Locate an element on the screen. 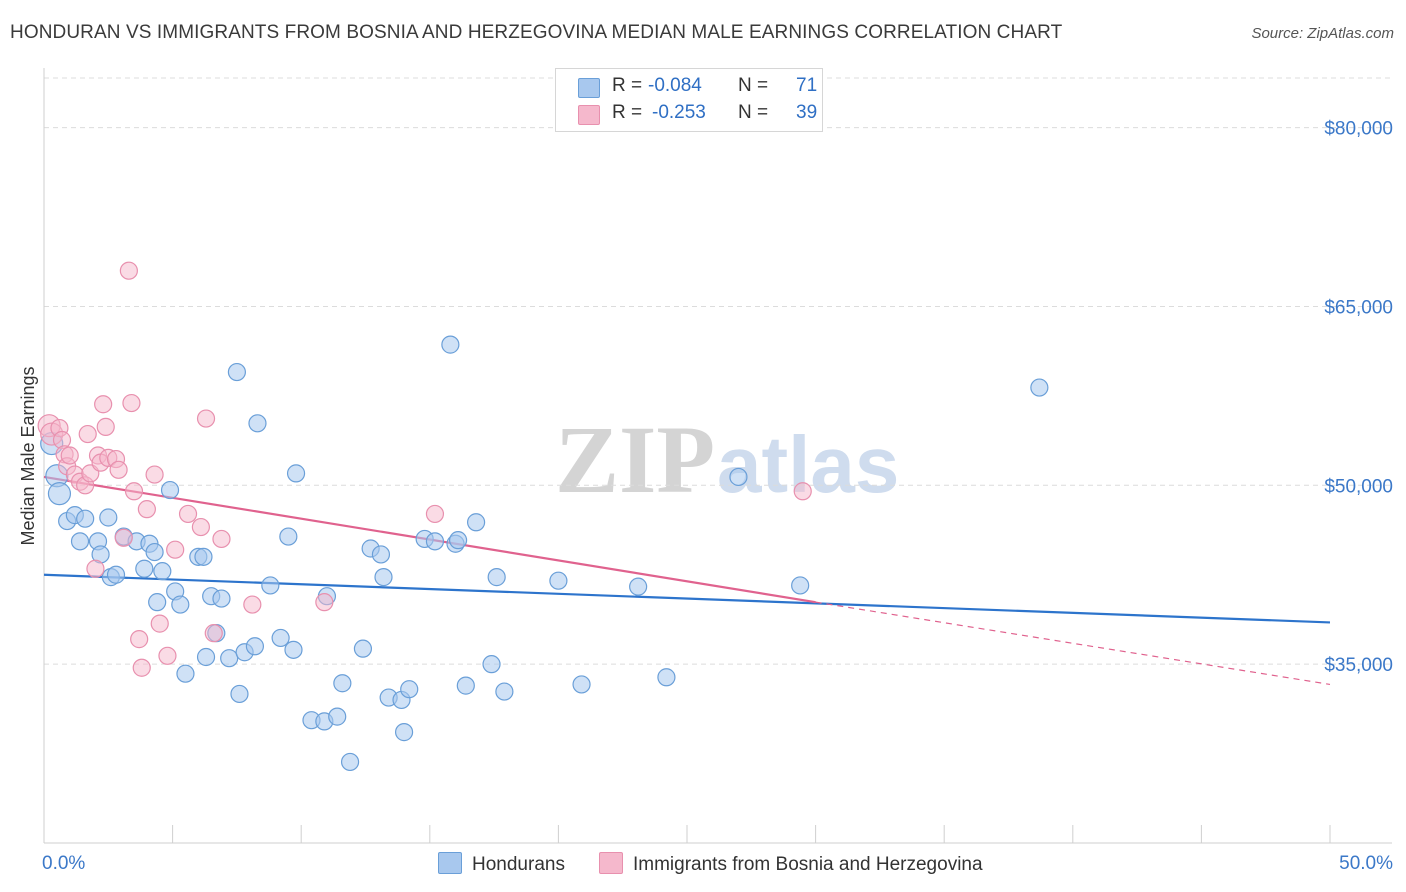 The image size is (1406, 892). y-tick-label: $80,000 is located at coordinates (1358, 129).